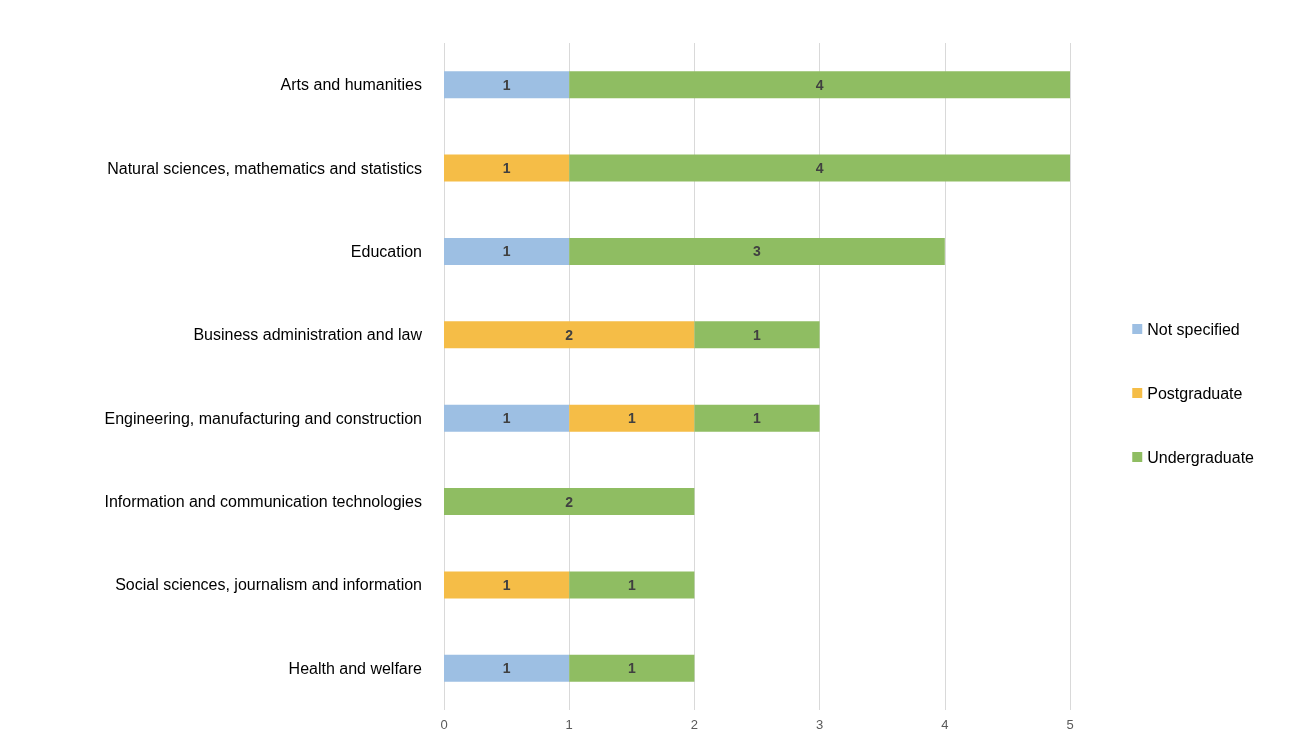 This screenshot has width=1289, height=754. I want to click on data-label: 3, so click(757, 251).